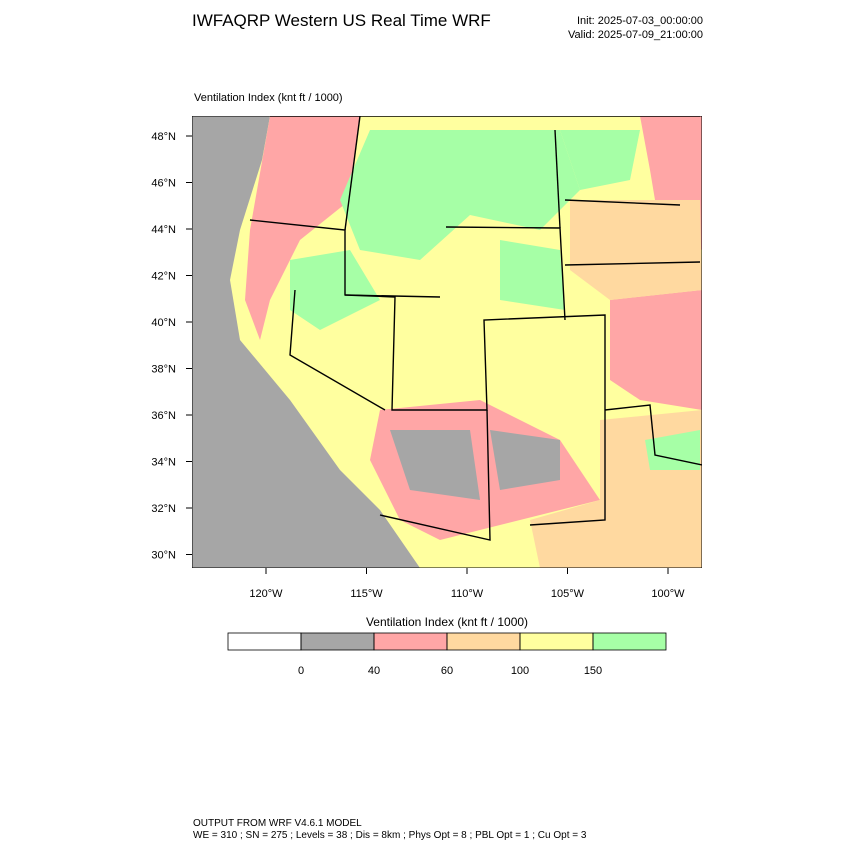 The height and width of the screenshot is (855, 850). What do you see at coordinates (467, 594) in the screenshot?
I see `lon-label: 110°W` at bounding box center [467, 594].